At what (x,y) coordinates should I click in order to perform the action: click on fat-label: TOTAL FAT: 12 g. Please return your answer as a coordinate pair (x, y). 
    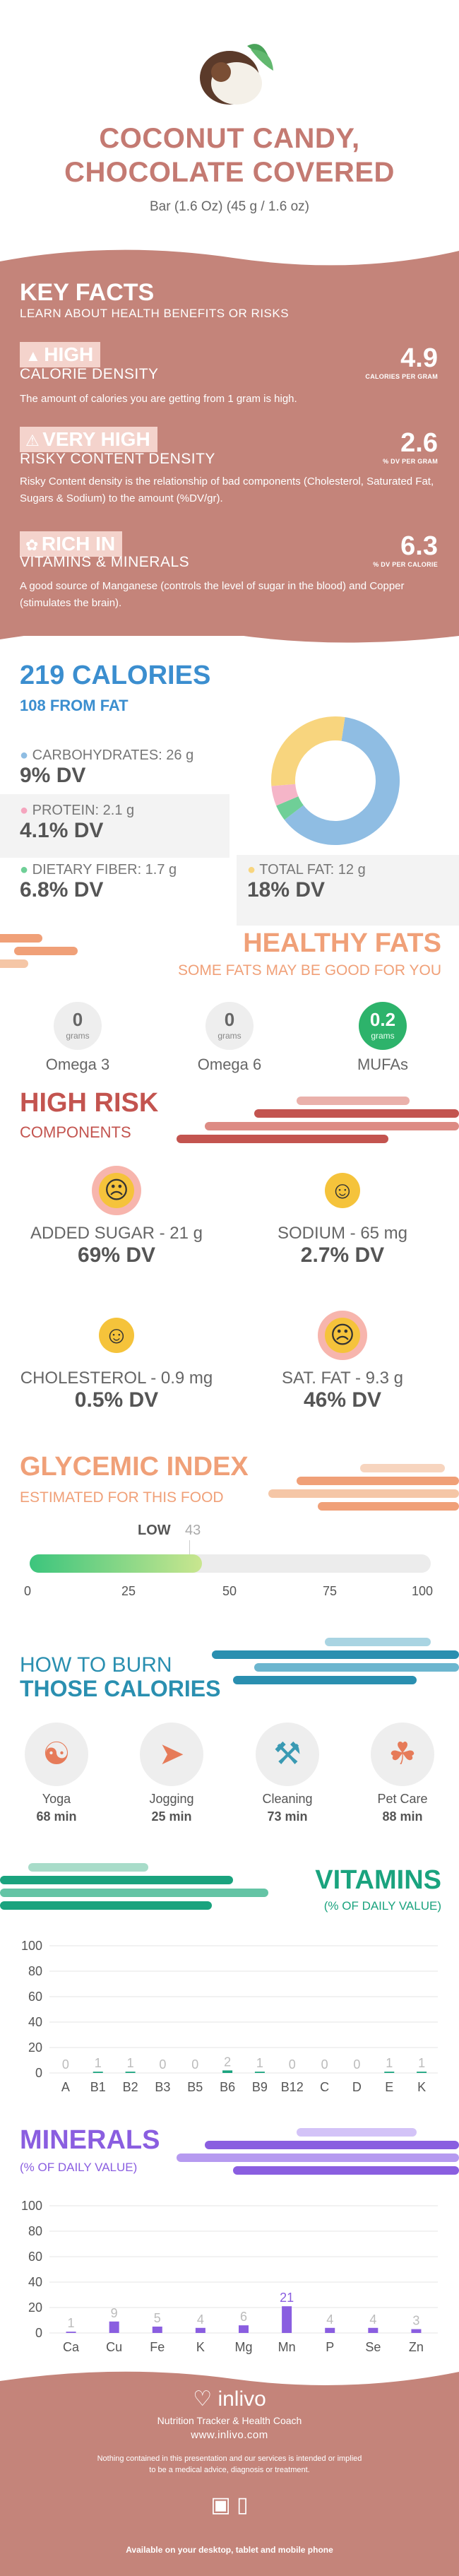
    Looking at the image, I should click on (312, 870).